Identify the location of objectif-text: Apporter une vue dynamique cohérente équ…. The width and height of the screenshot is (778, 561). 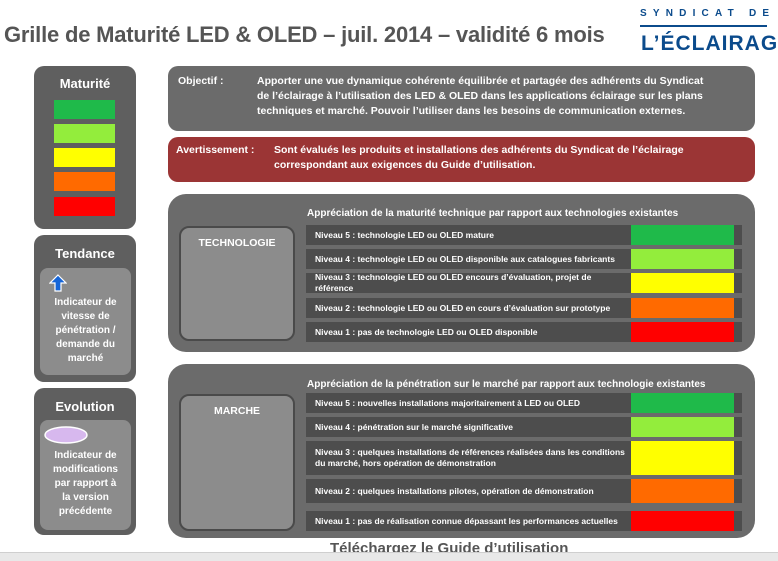
(503, 96).